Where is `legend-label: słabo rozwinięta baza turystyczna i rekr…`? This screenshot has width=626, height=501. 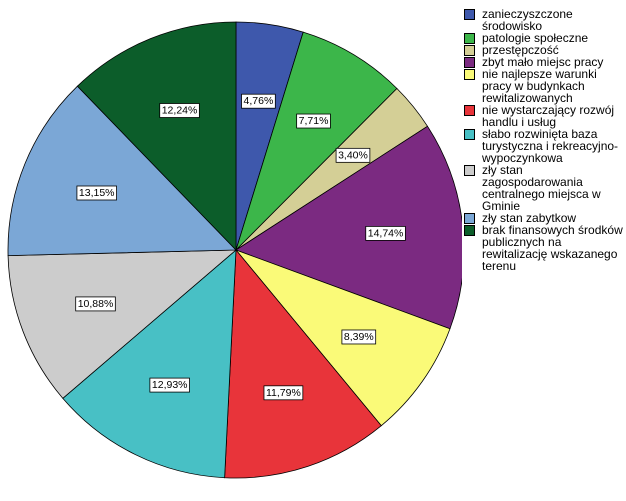
legend-label: słabo rozwinięta baza turystyczna i rekr… is located at coordinates (550, 146).